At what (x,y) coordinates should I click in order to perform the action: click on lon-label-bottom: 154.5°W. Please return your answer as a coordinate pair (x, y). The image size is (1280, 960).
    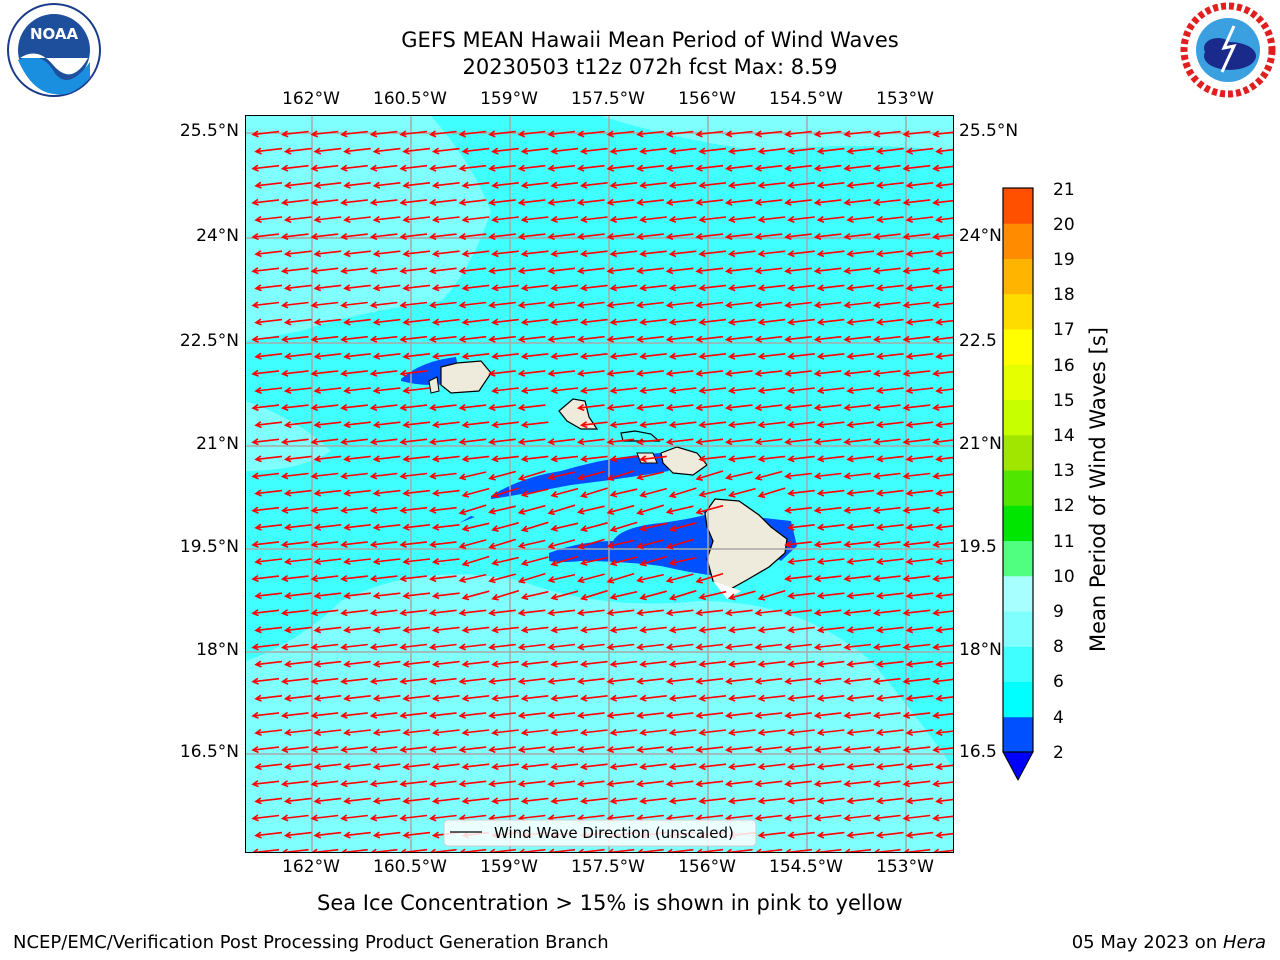
    Looking at the image, I should click on (806, 867).